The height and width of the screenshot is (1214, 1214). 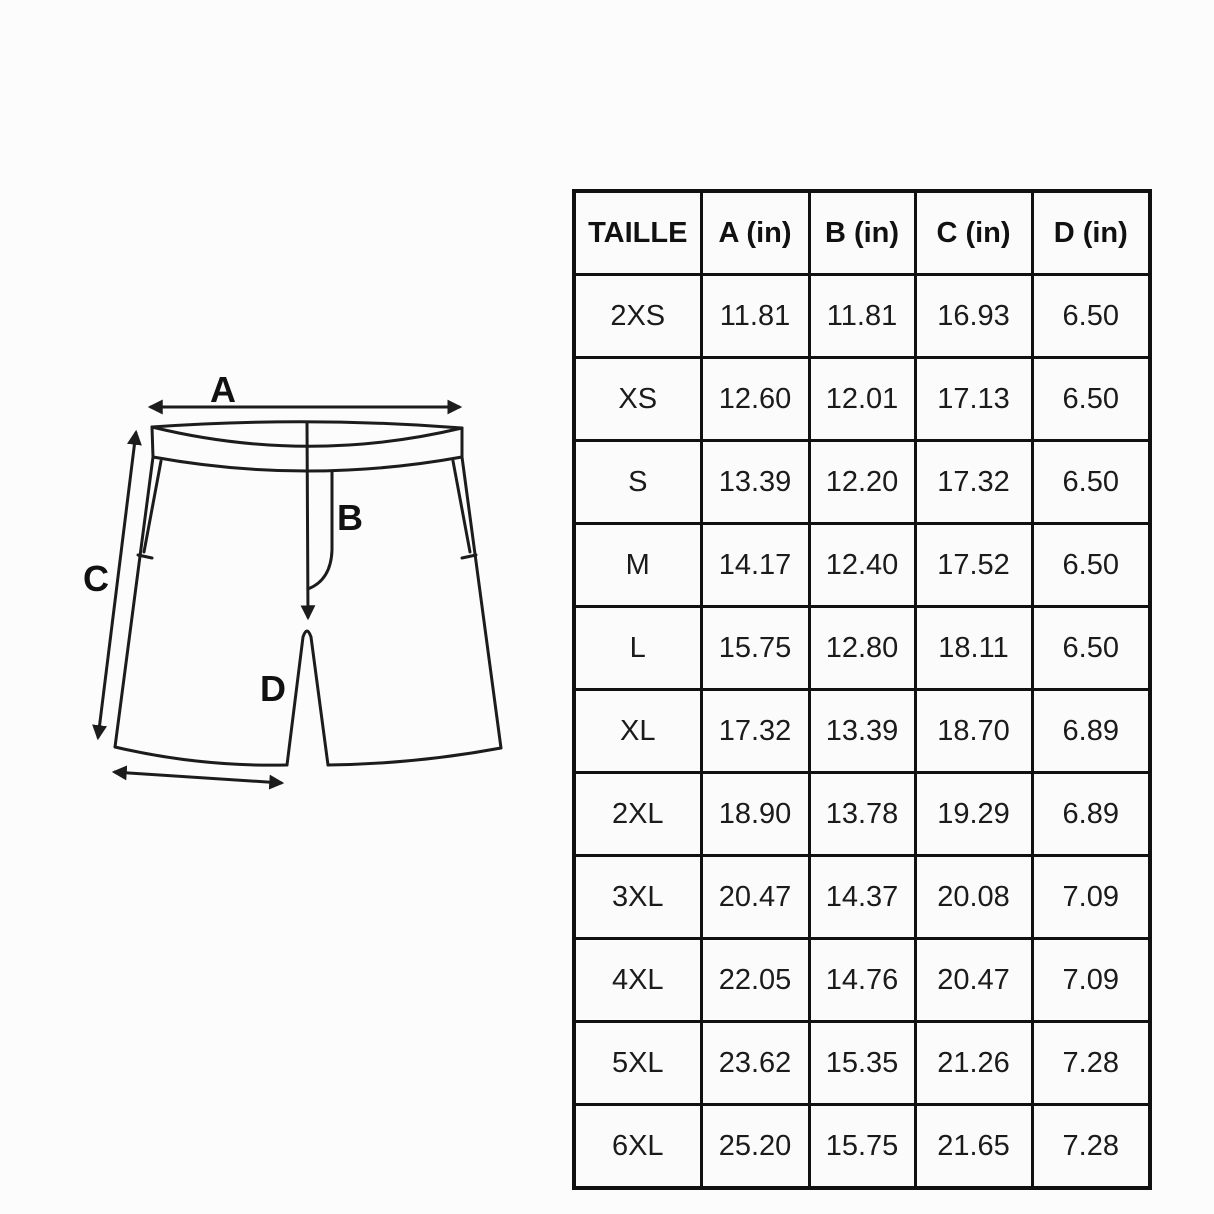 I want to click on table-row: 2XL 18.90 13.78 19.29 6.89, so click(x=862, y=814).